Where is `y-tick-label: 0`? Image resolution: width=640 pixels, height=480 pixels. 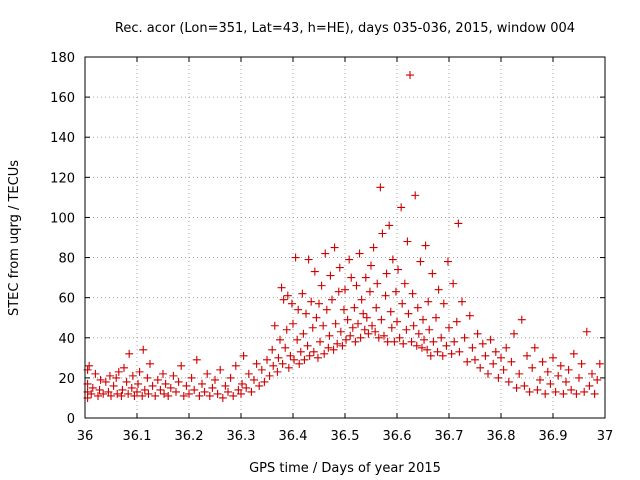
y-tick-label: 0 is located at coordinates (71, 419).